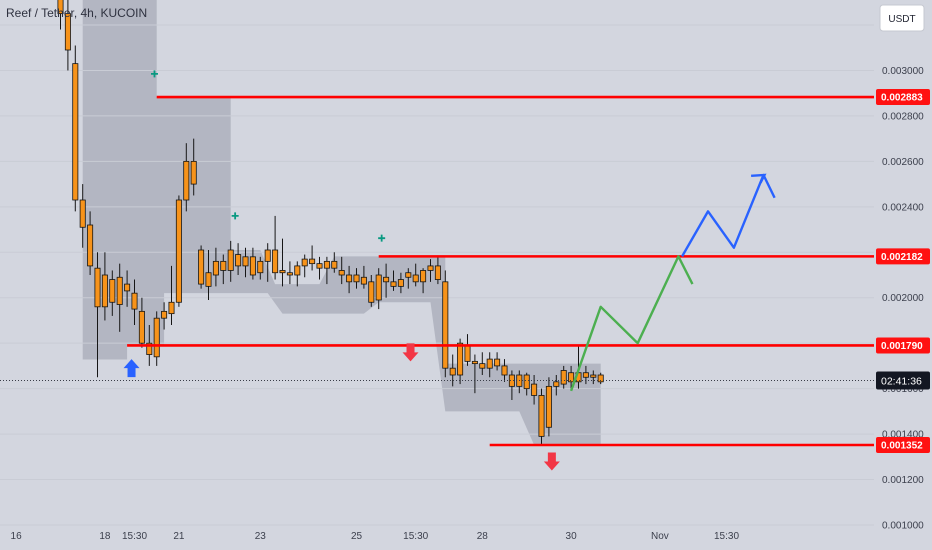  What do you see at coordinates (903, 435) in the screenshot?
I see `y-tick-label: 0.001400` at bounding box center [903, 435].